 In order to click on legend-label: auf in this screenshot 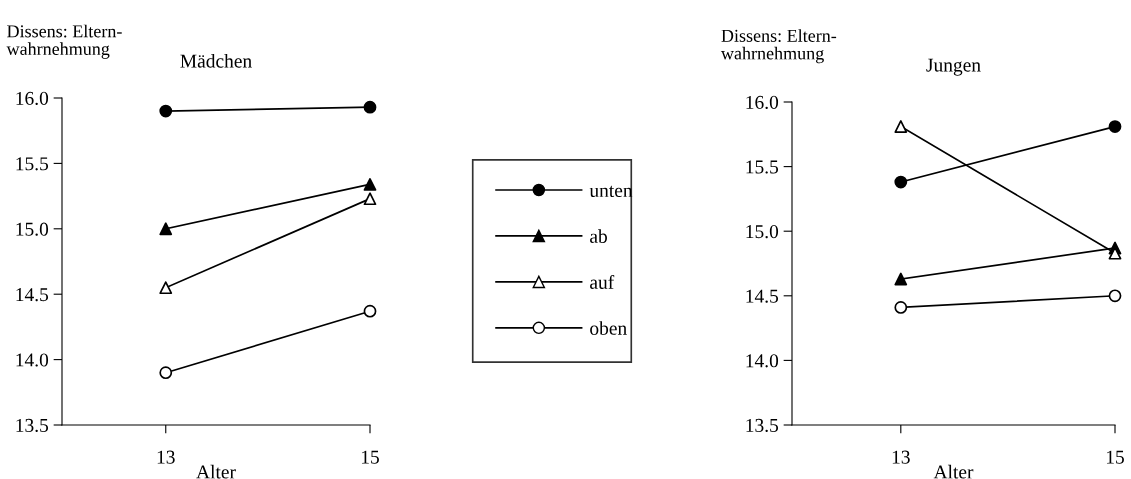, I will do `click(602, 282)`.